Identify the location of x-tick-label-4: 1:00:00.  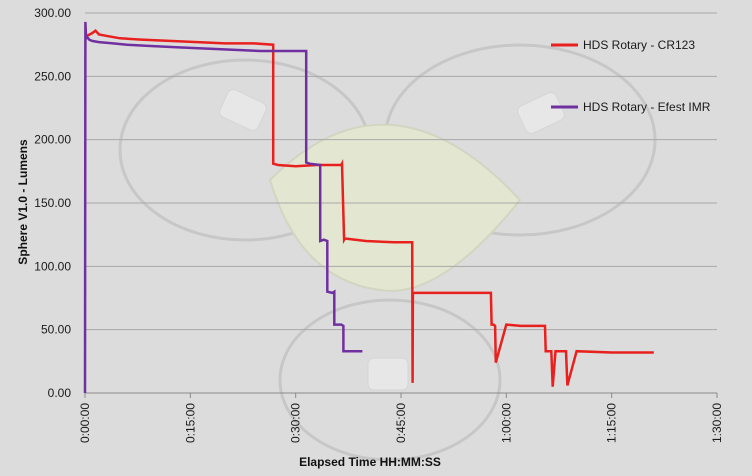
(506, 423).